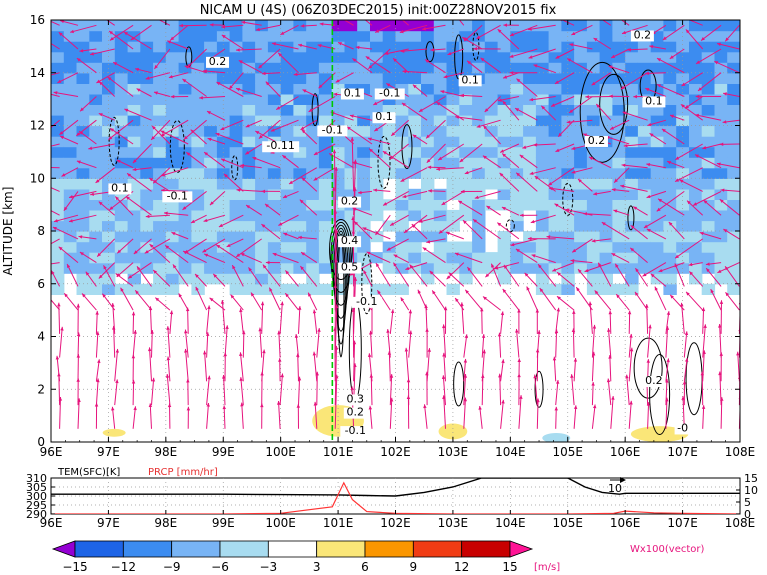 The height and width of the screenshot is (575, 767). Describe the element at coordinates (244, 549) in the screenshot. I see `colorbar-box` at that location.